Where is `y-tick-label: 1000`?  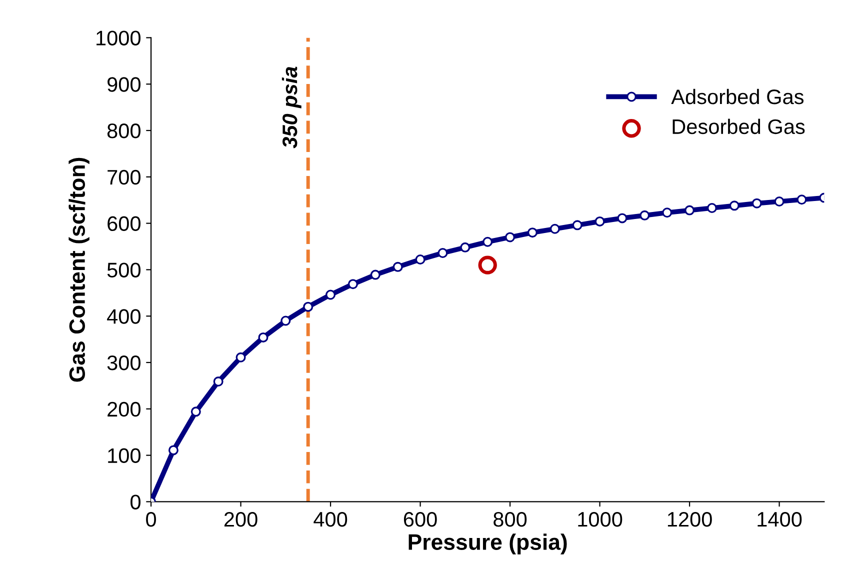
y-tick-label: 1000 is located at coordinates (118, 38).